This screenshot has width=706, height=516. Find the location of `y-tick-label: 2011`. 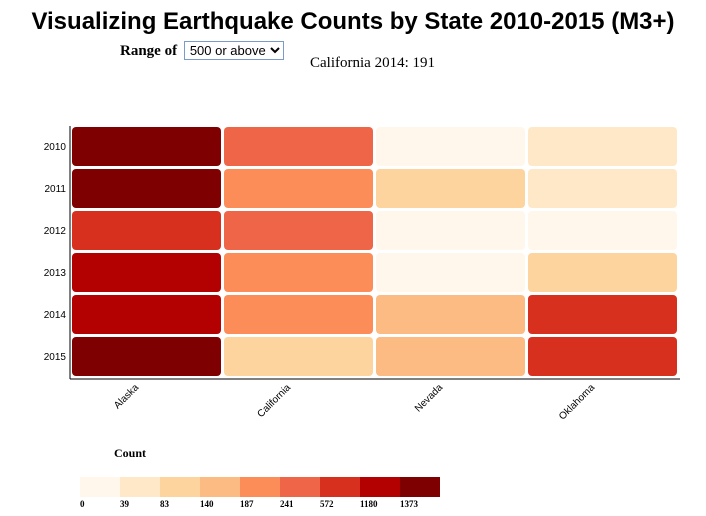

y-tick-label: 2011 is located at coordinates (55, 189).